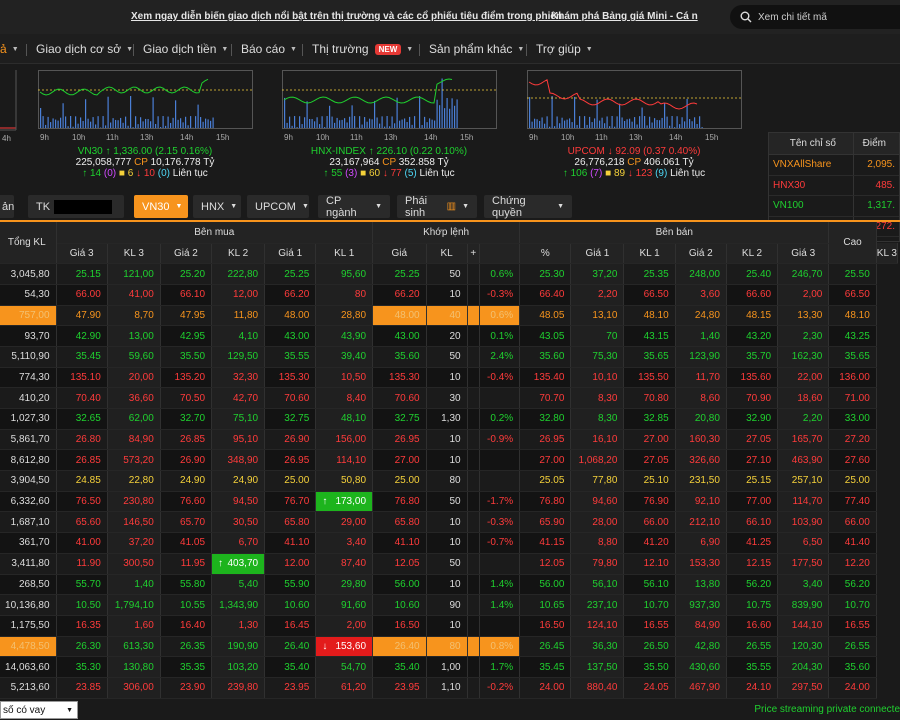 This screenshot has width=900, height=720. I want to click on price-cell: 35.55, so click(752, 667).